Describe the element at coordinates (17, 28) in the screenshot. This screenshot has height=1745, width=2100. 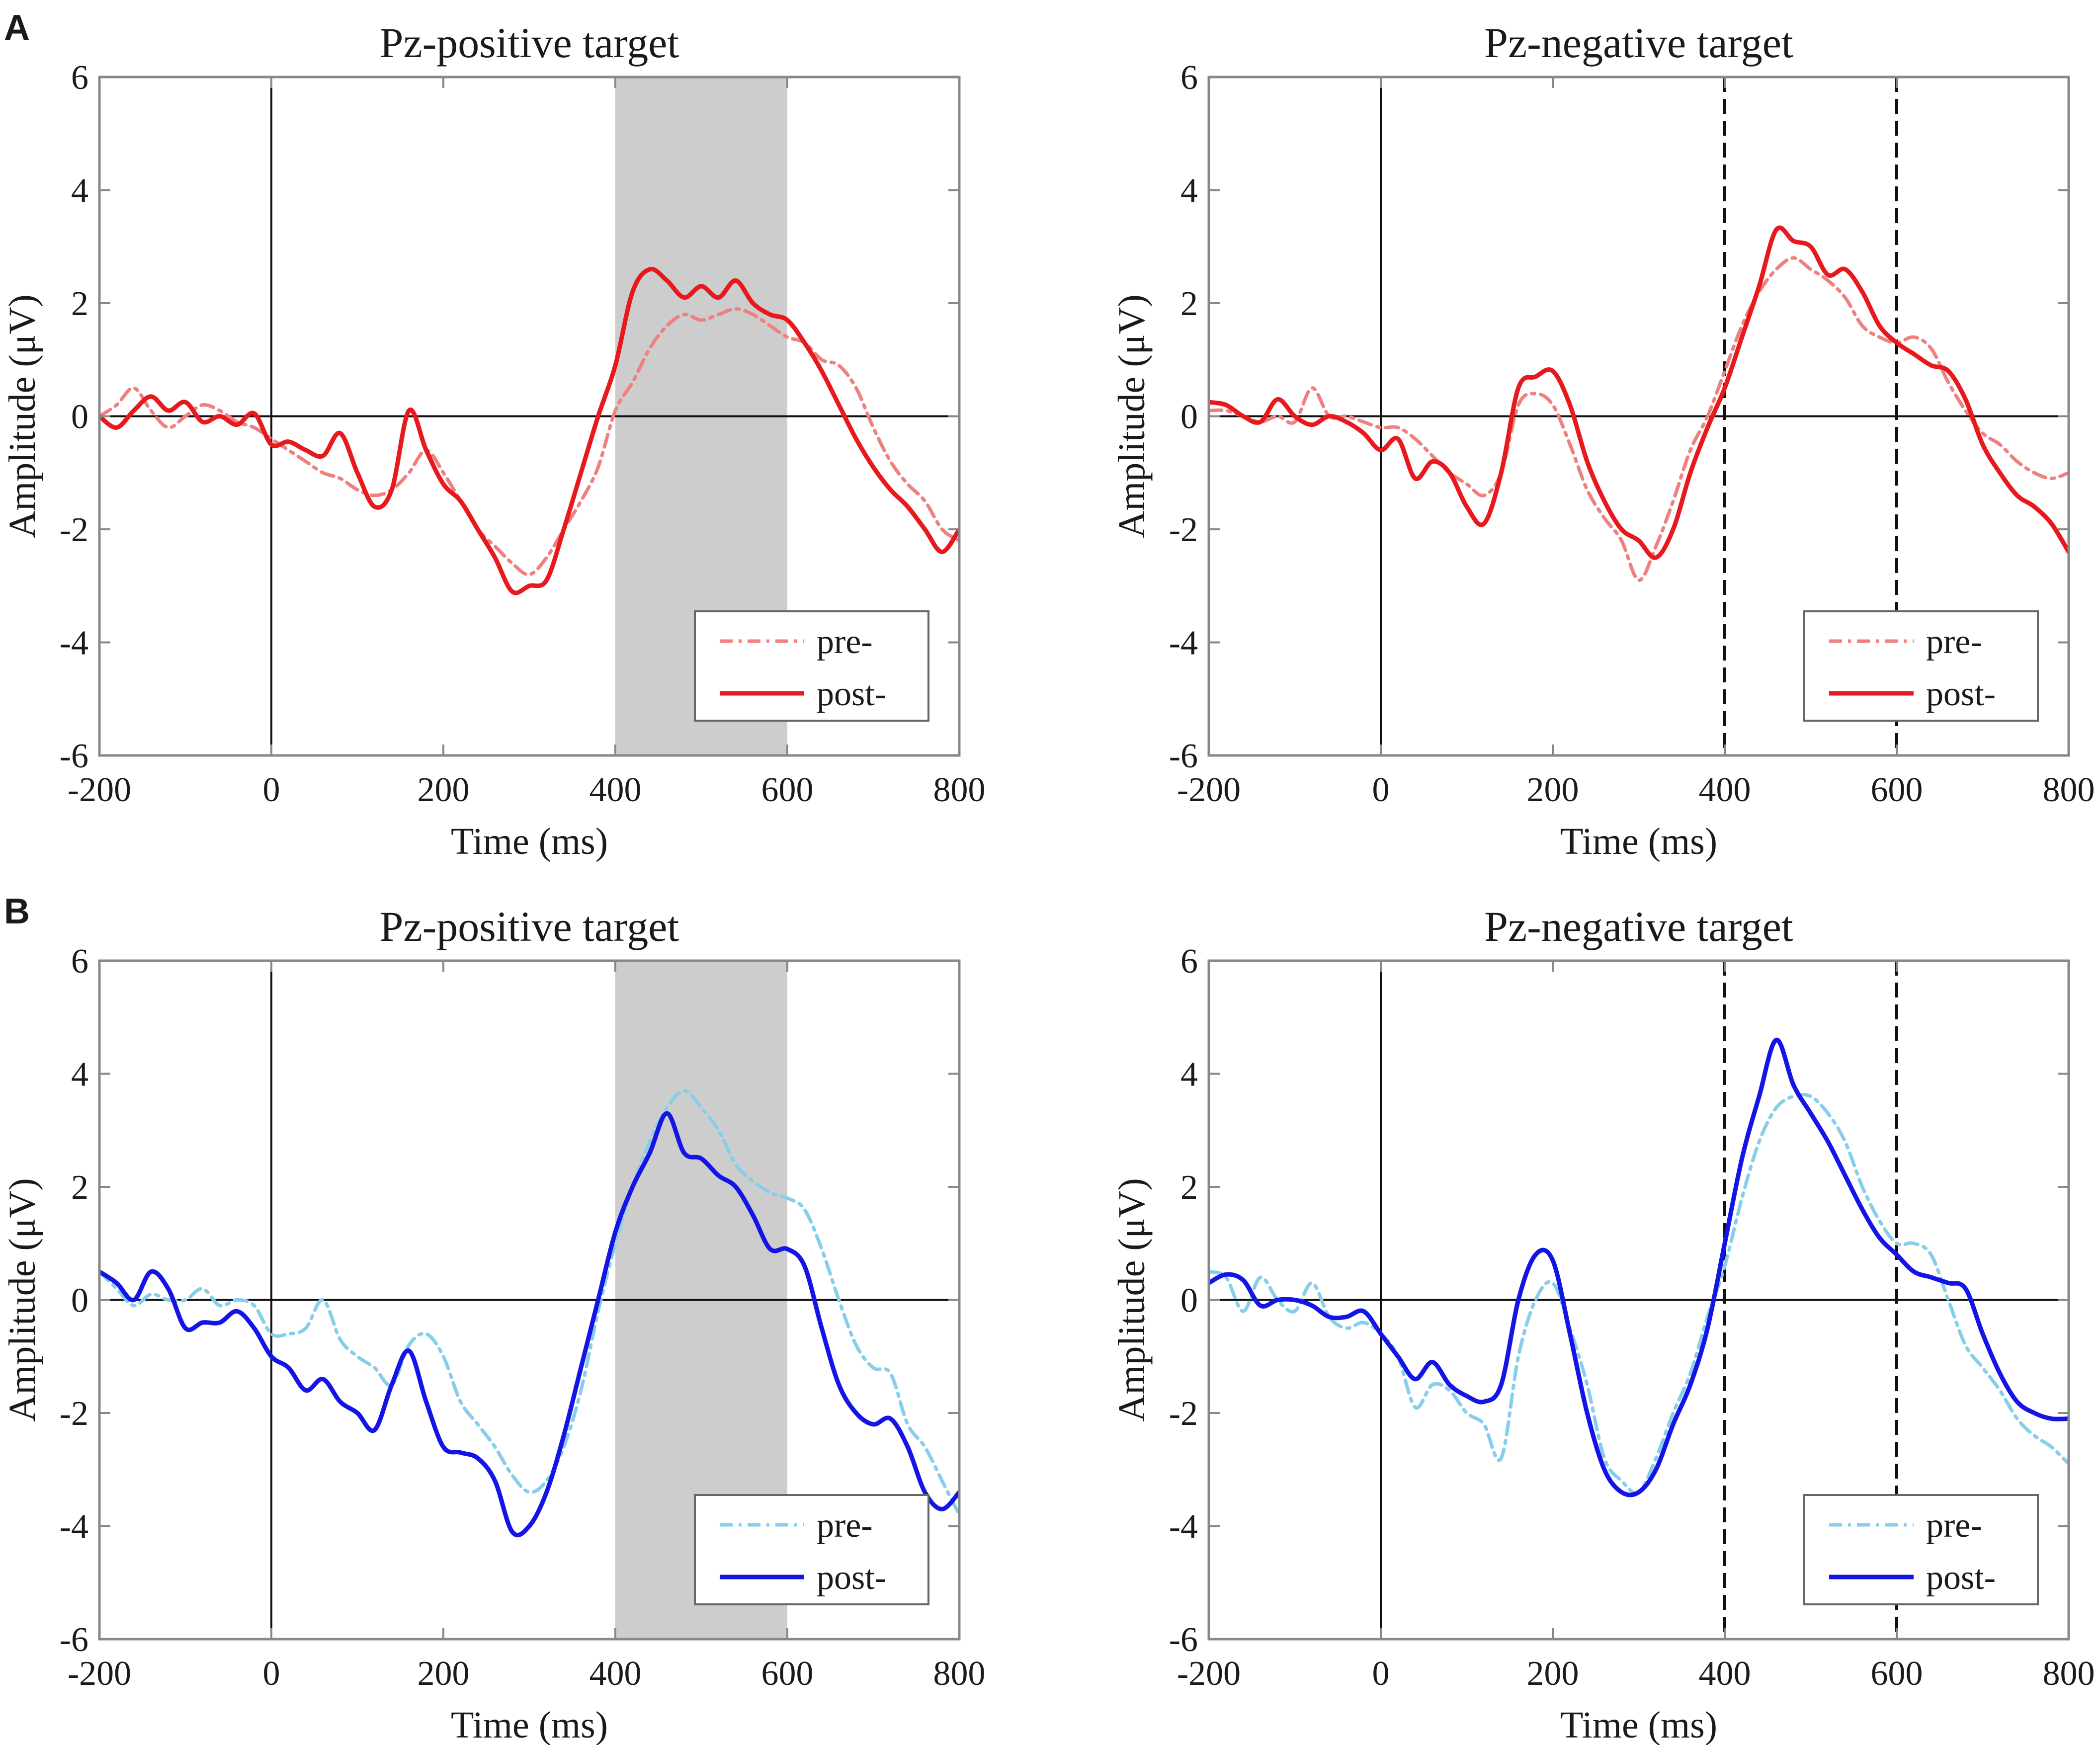
I see `panel-label-a: A` at that location.